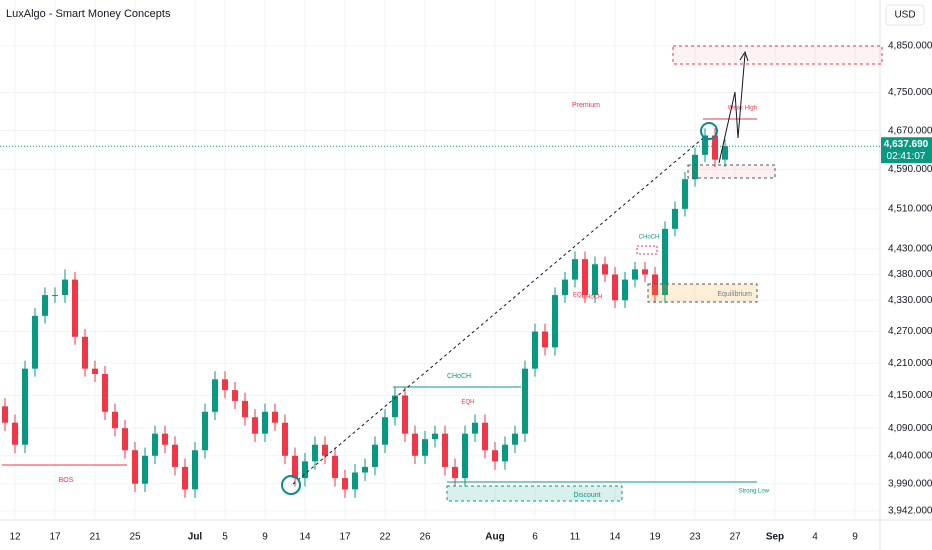  I want to click on x-tick-label: Jul, so click(195, 537).